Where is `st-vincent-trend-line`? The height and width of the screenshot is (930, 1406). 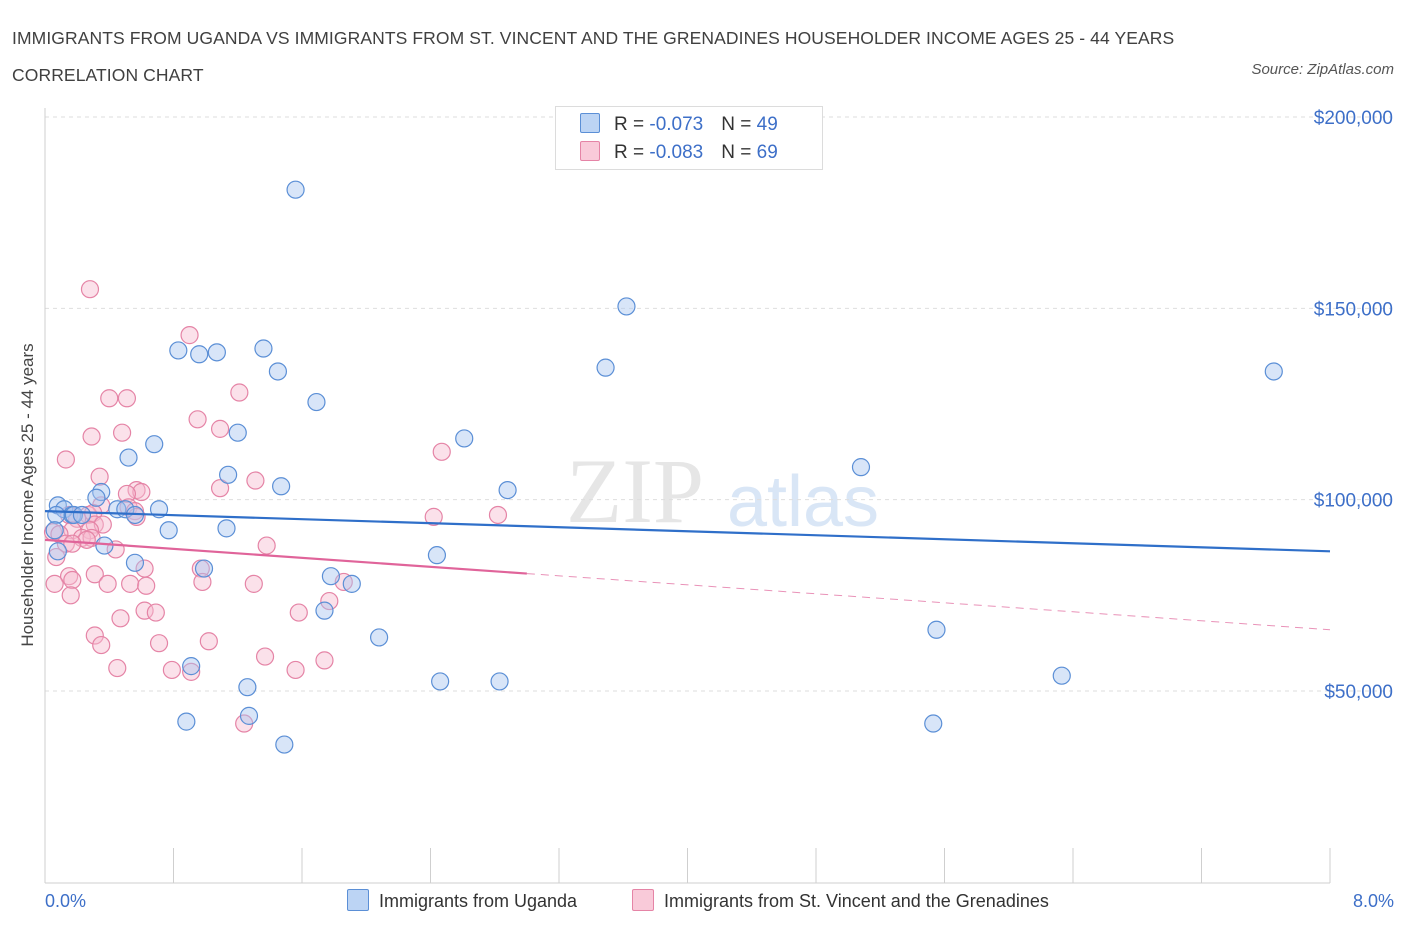 st-vincent-trend-line is located at coordinates (285, 556).